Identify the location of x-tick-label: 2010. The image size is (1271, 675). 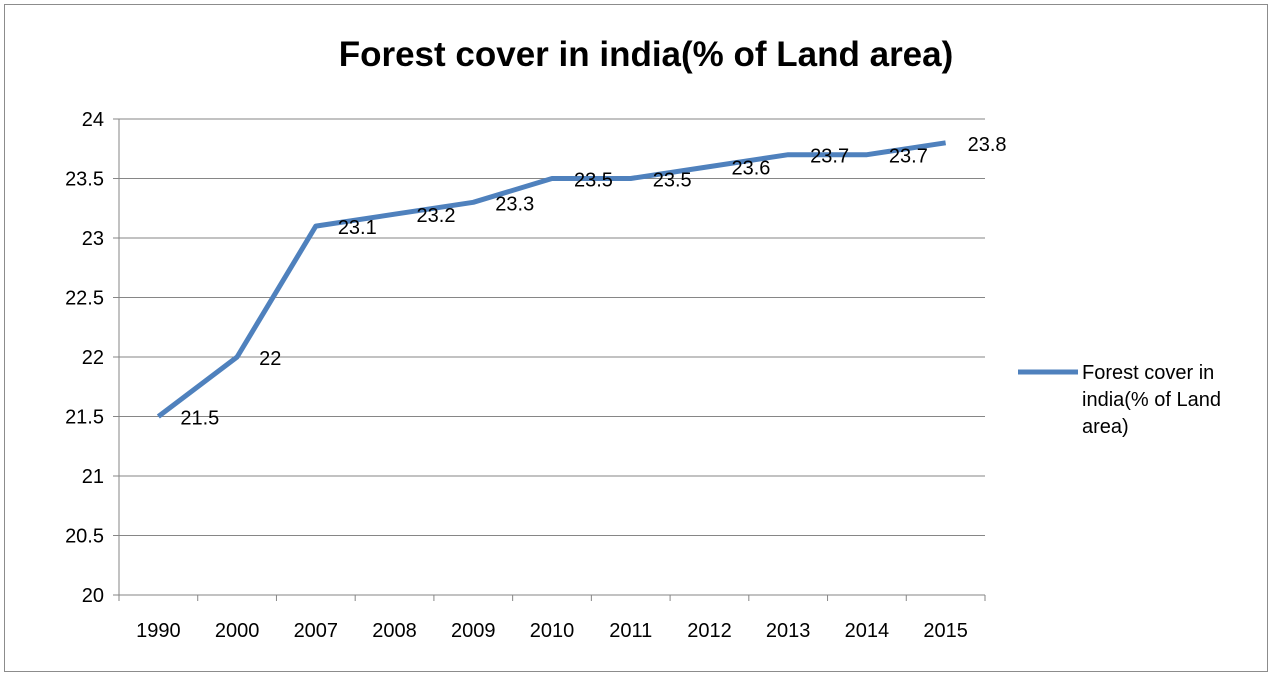
(552, 631).